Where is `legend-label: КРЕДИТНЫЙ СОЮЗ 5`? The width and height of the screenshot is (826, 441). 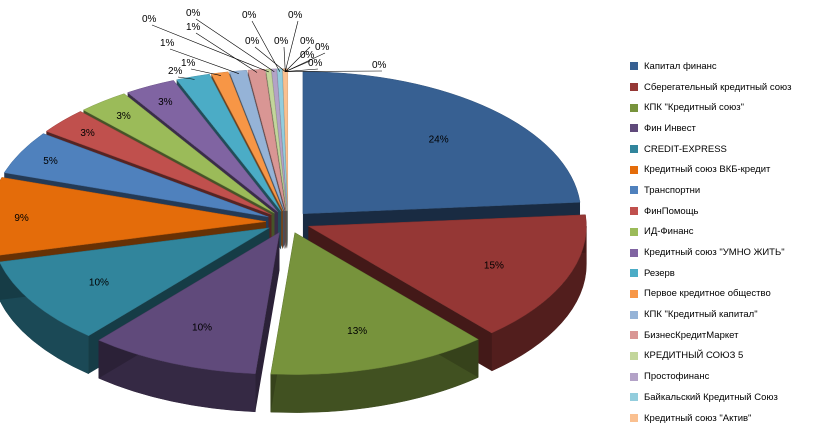 legend-label: КРЕДИТНЫЙ СОЮЗ 5 is located at coordinates (694, 356).